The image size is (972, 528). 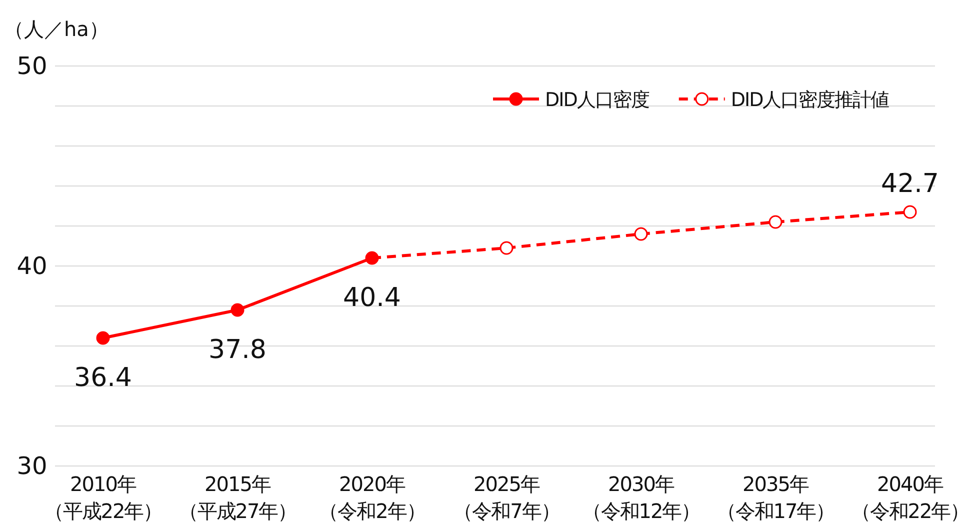 What do you see at coordinates (810, 100) in the screenshot?
I see `legend-label: DID人口密度推計値` at bounding box center [810, 100].